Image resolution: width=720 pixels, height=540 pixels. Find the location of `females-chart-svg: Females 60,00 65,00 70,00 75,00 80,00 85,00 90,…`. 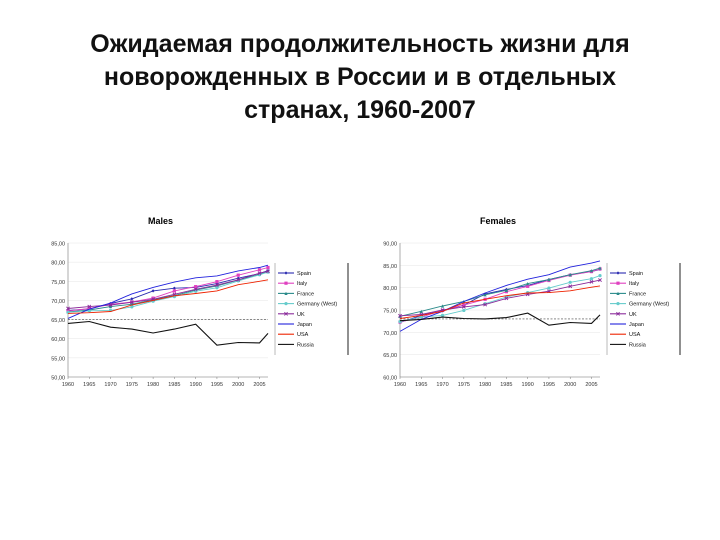

females-chart-svg: Females 60,00 65,00 70,00 75,00 80,00 85,00 90,… is located at coordinates (532, 302).